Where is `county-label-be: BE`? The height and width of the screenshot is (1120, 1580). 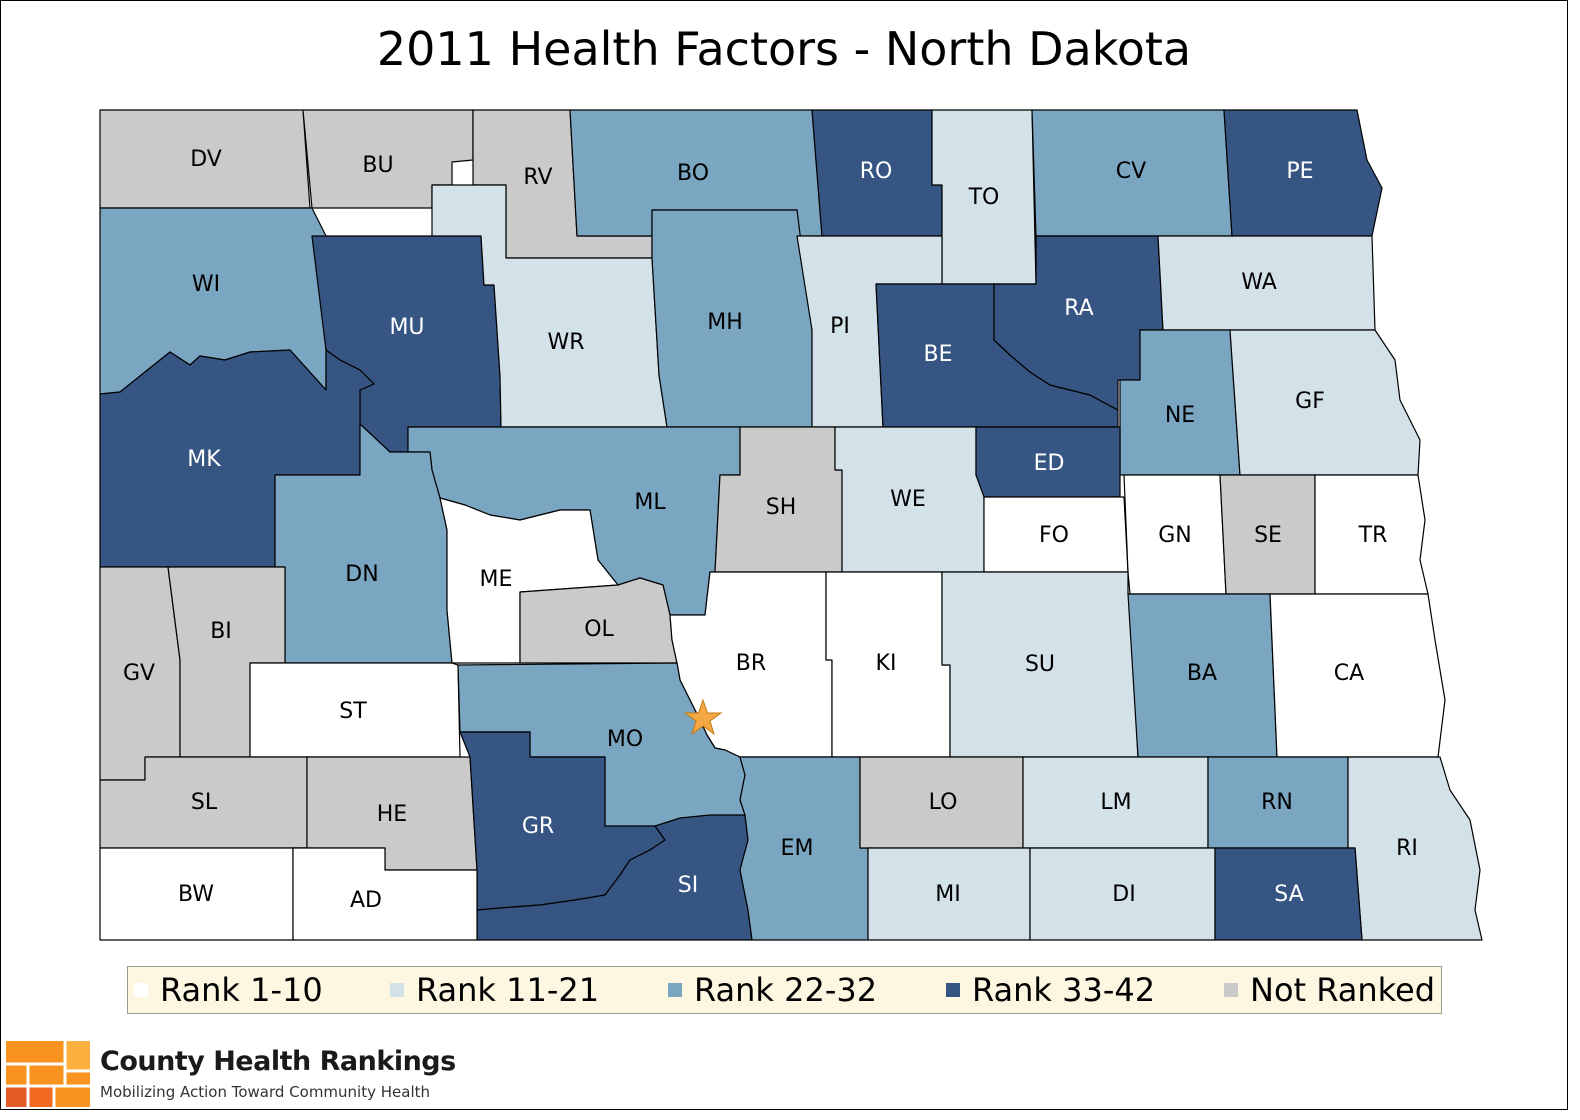 county-label-be: BE is located at coordinates (938, 354).